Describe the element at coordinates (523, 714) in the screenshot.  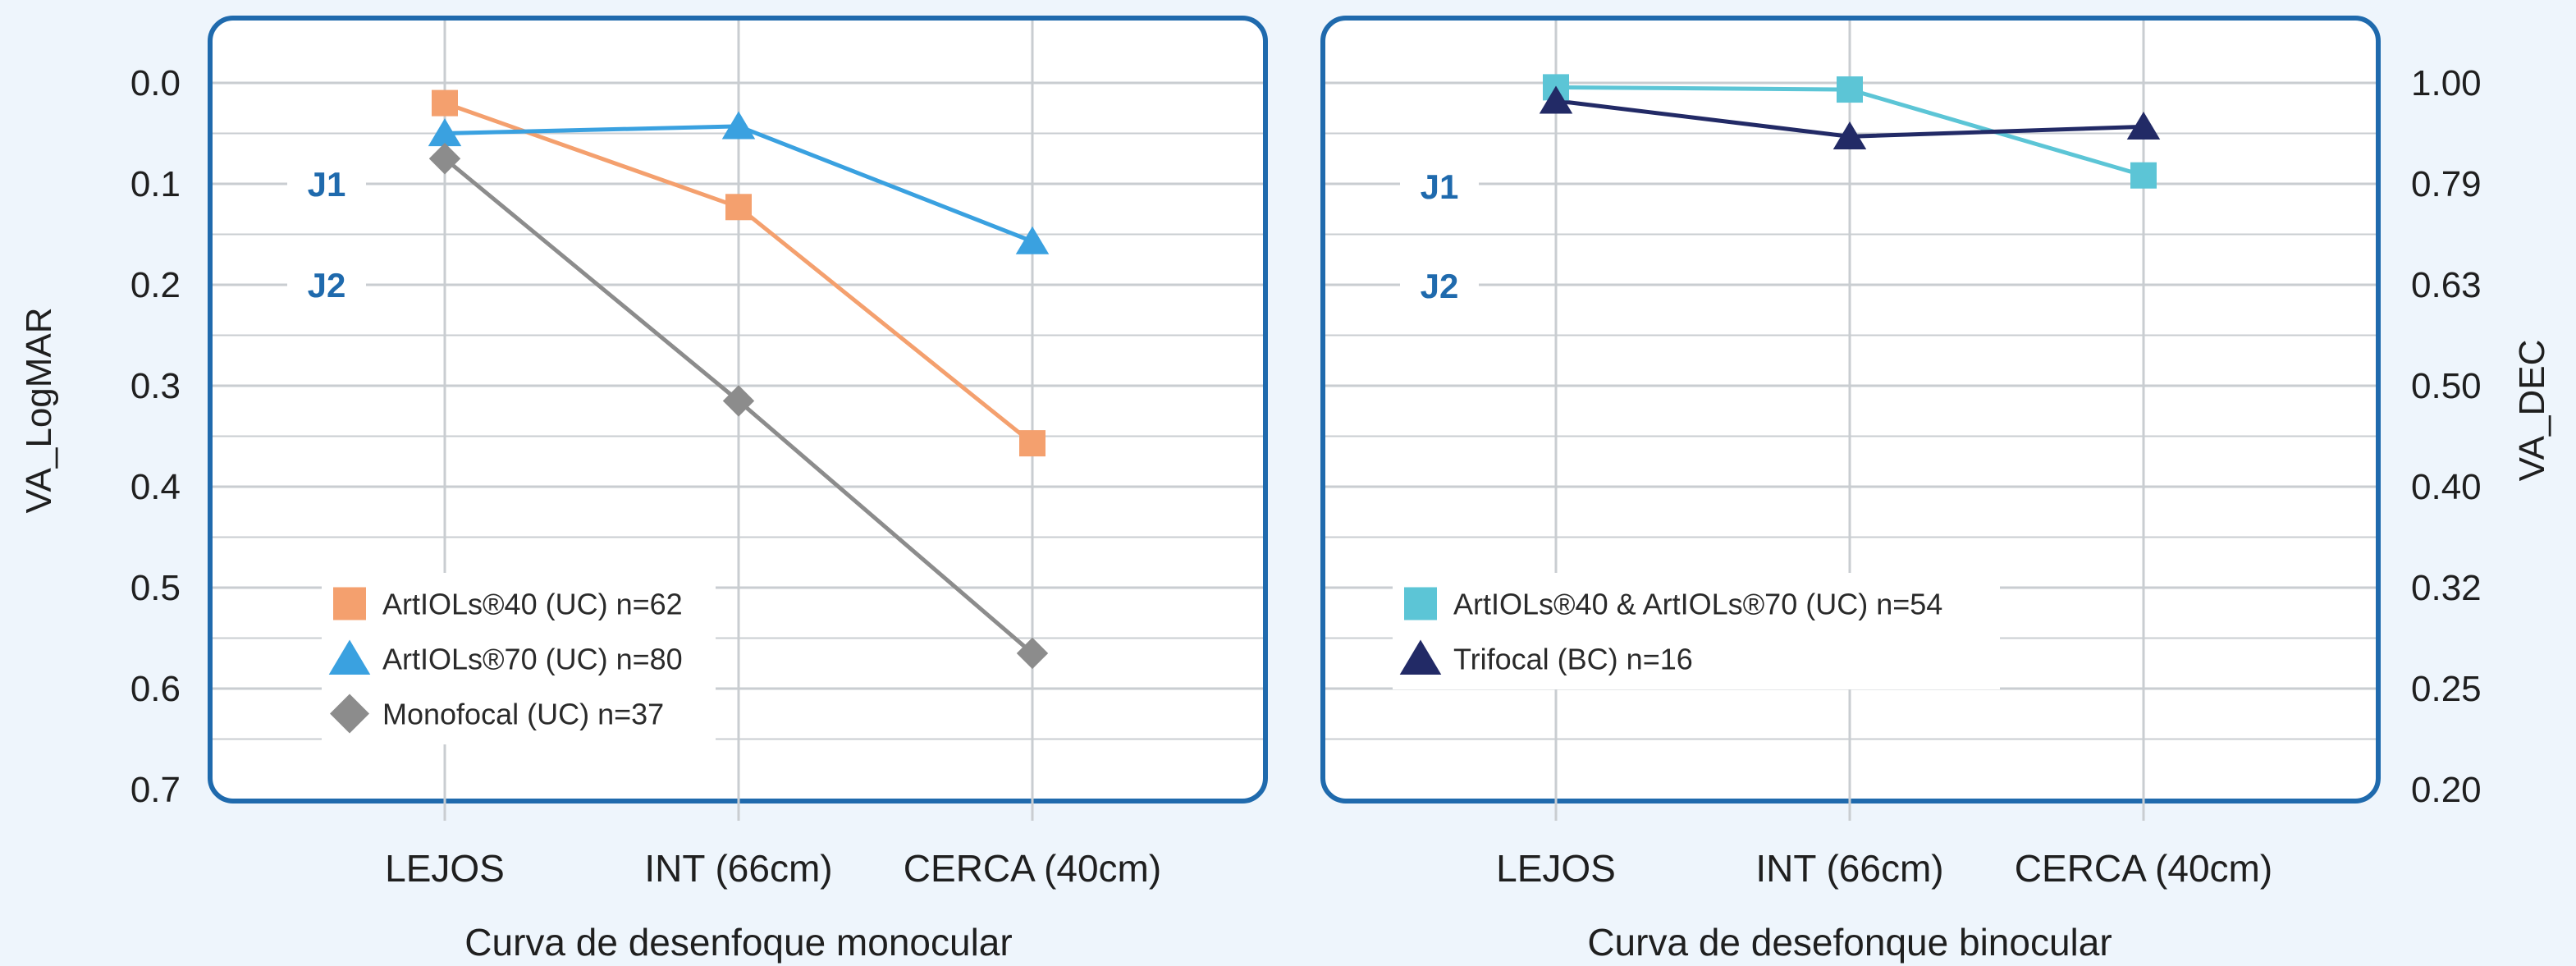
I see `legend-entry-label: Monofocal (UC) n=37` at that location.